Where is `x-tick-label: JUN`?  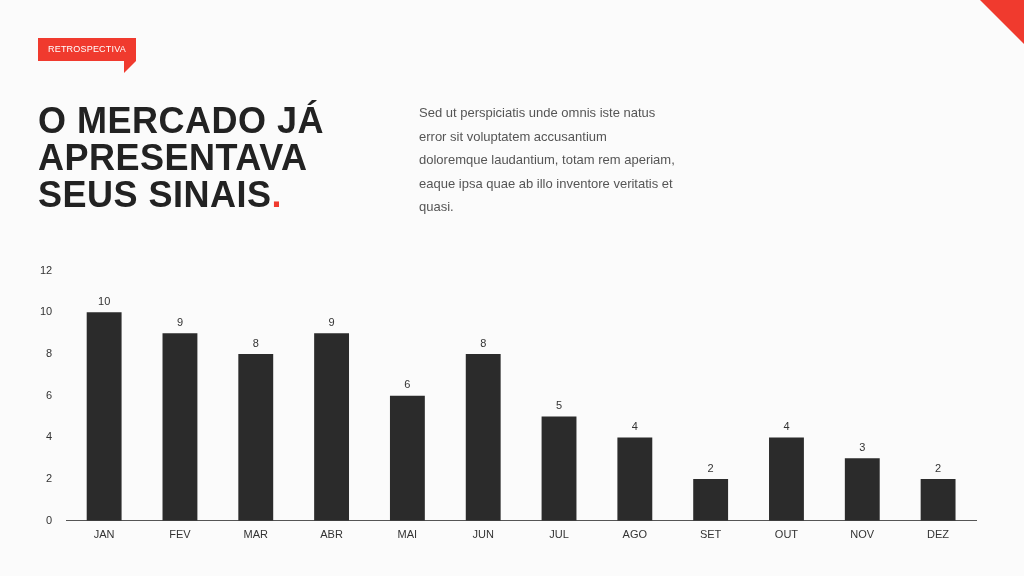
x-tick-label: JUN is located at coordinates (483, 534).